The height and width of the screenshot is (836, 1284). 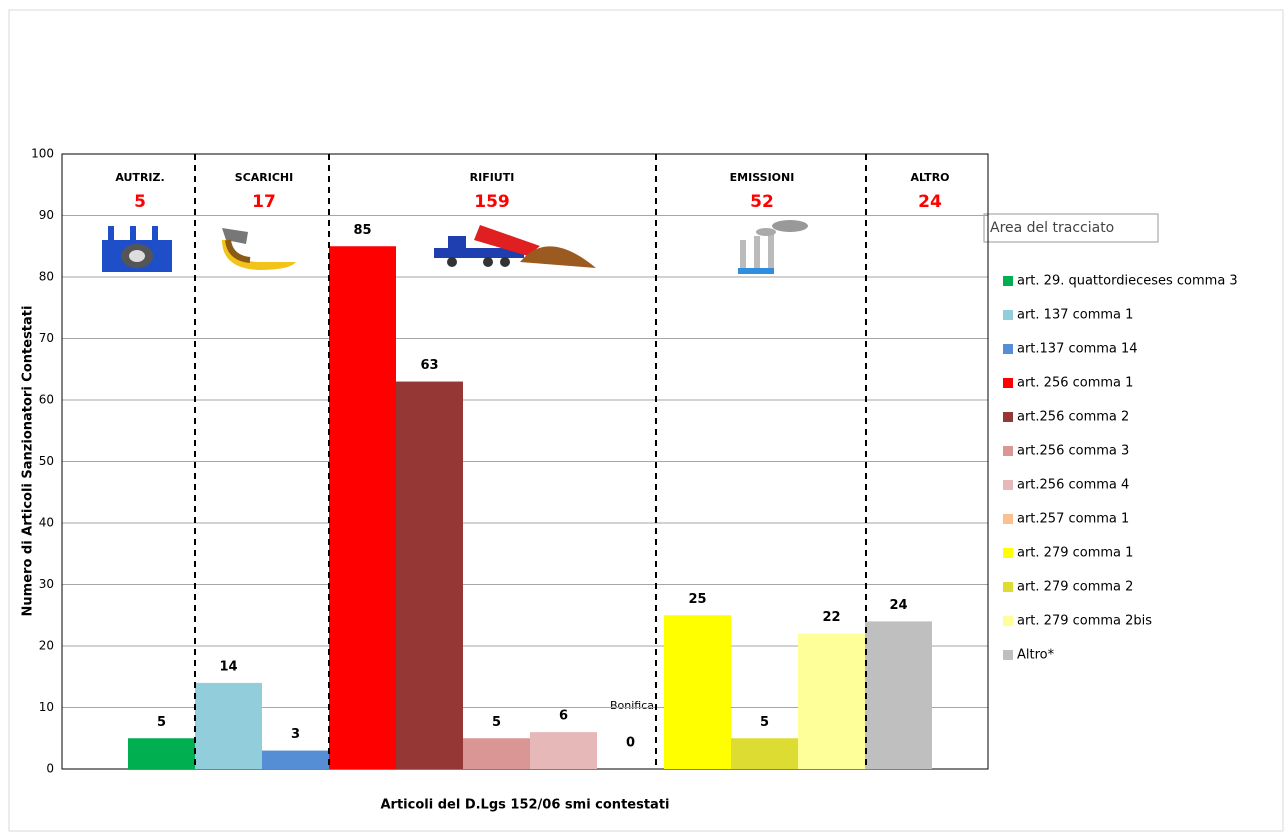 I want to click on value-label: 3, so click(x=295, y=734).